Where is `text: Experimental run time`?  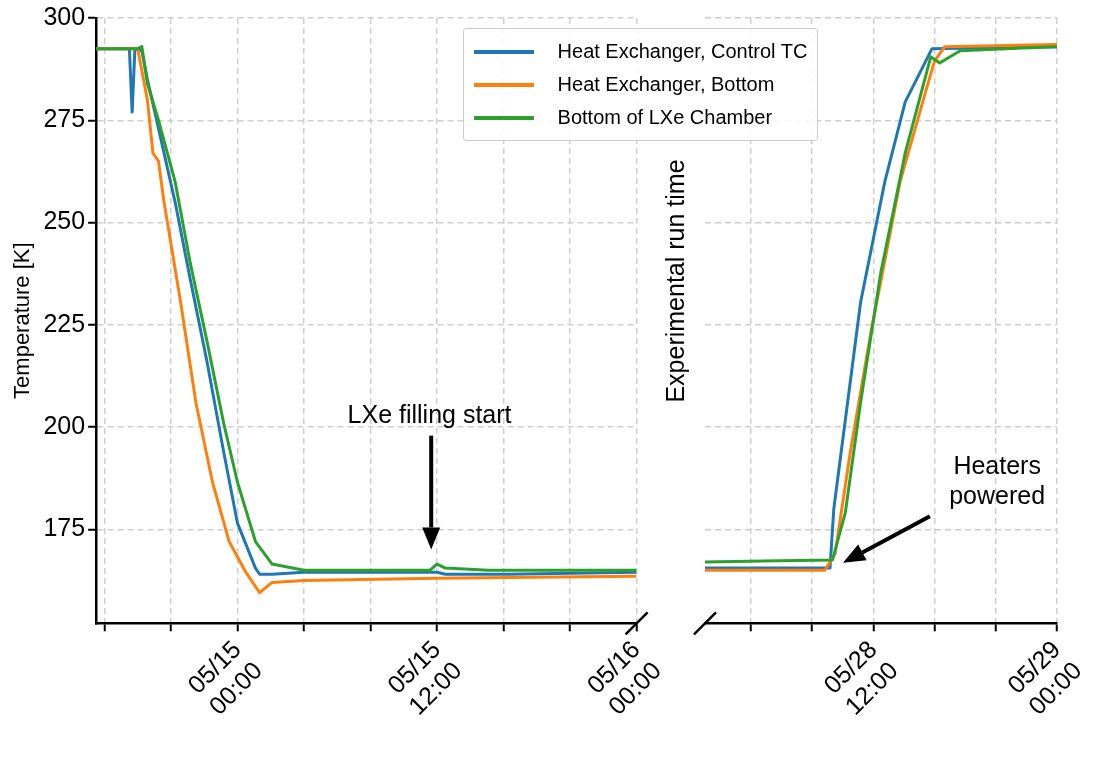
text: Experimental run time is located at coordinates (674, 281).